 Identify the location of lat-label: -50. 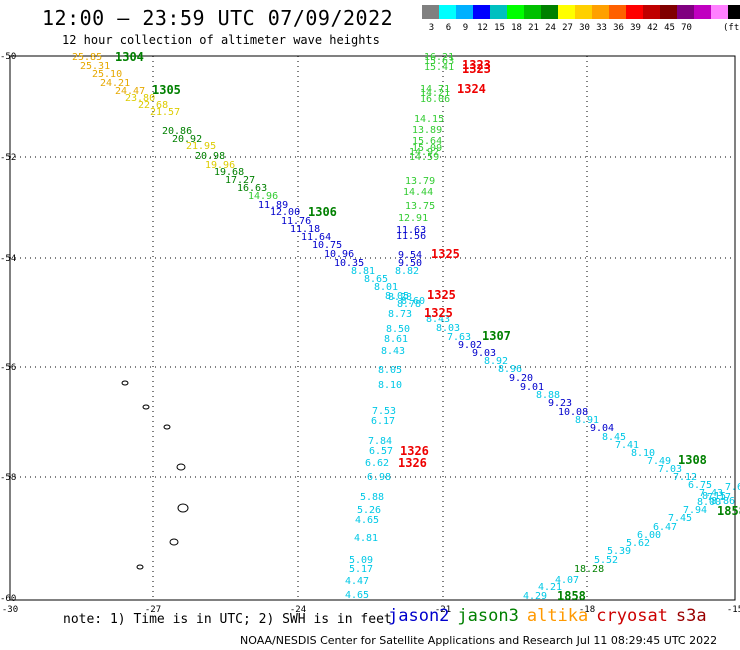
(8, 57).